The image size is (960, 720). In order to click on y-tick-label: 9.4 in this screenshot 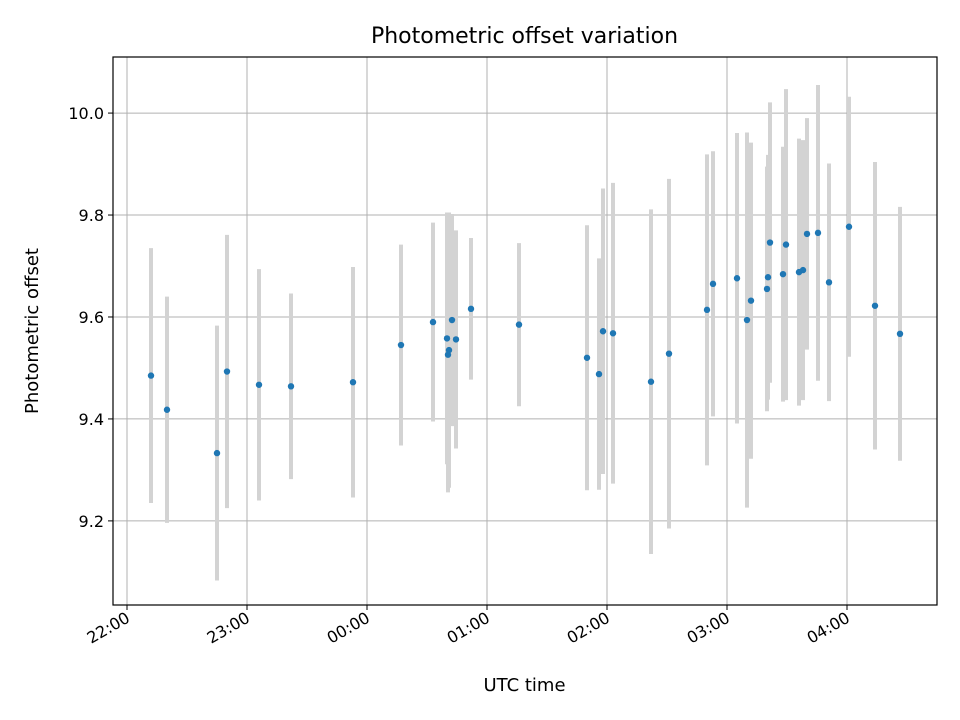, I will do `click(91, 419)`.